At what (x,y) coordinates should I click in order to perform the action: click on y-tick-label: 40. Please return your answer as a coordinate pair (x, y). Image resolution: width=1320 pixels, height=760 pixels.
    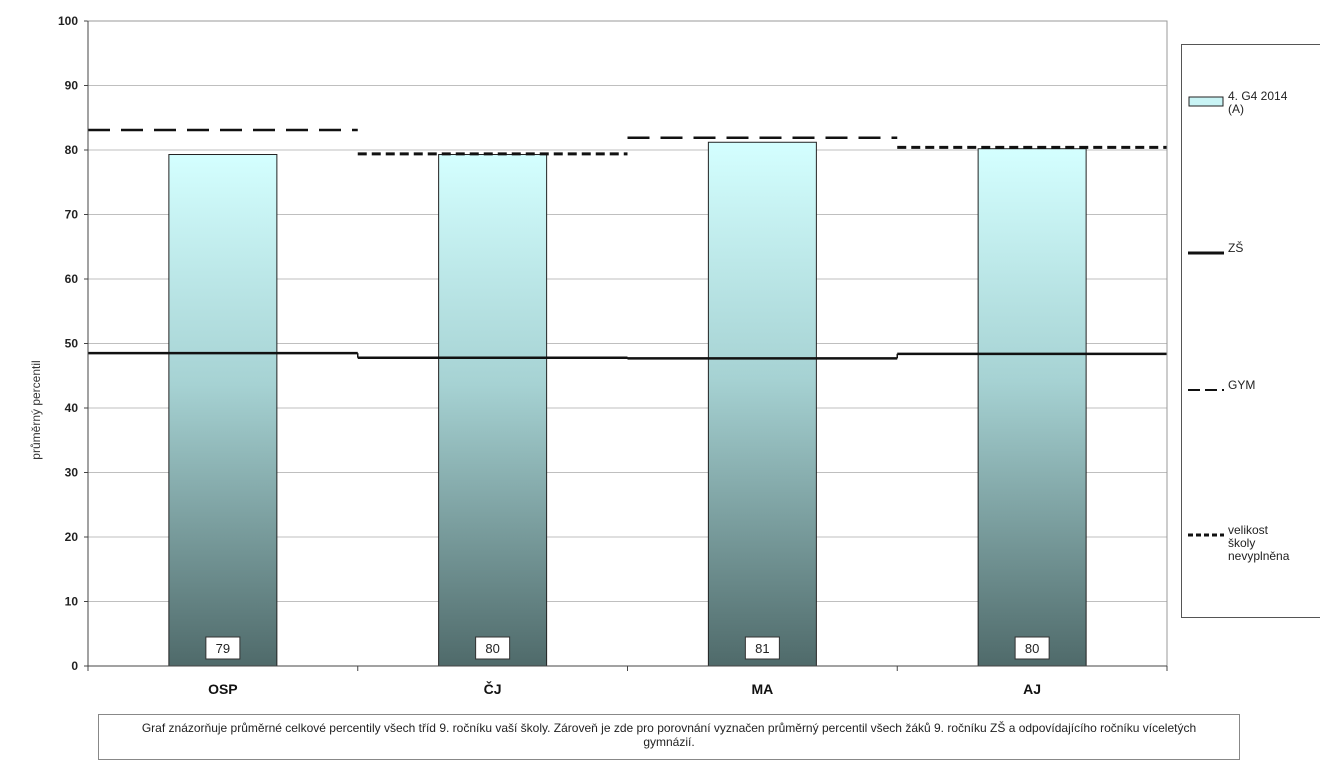
    Looking at the image, I should click on (72, 408).